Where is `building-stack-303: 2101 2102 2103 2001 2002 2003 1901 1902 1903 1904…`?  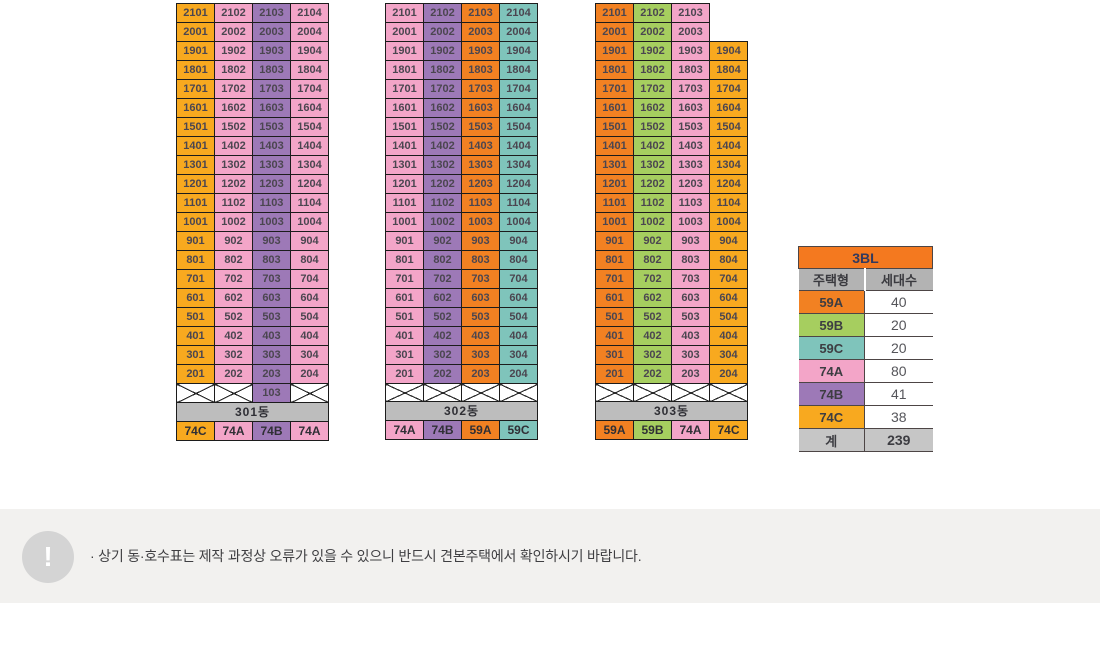
building-stack-303: 2101 2102 2103 2001 2002 2003 1901 1902 1903 1904… is located at coordinates (671, 221).